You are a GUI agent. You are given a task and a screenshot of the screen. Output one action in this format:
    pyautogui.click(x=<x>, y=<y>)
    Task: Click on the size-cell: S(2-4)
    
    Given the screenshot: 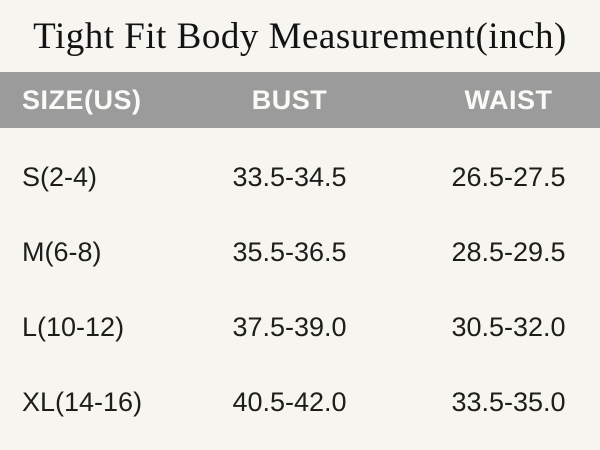 What is the action you would take?
    pyautogui.click(x=60, y=177)
    